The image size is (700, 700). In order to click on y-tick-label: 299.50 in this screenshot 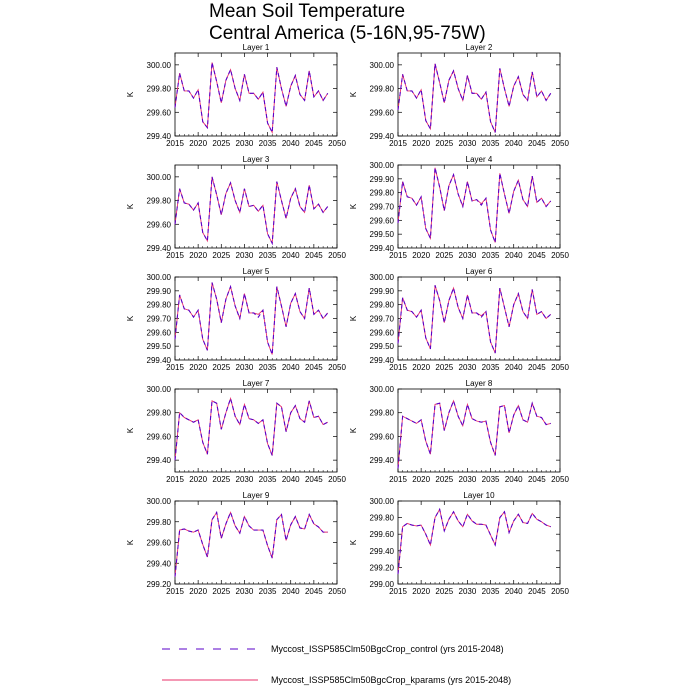, I will do `click(382, 346)`.